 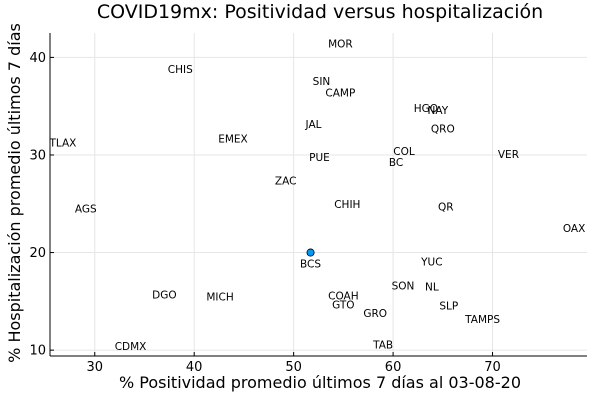 What do you see at coordinates (393, 367) in the screenshot?
I see `x-tick-label: 60` at bounding box center [393, 367].